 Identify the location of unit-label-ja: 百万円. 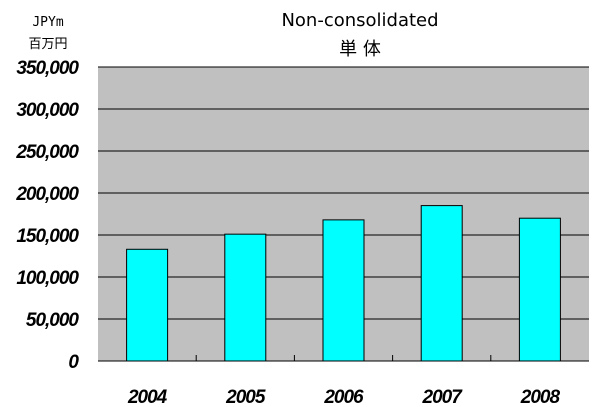
(47, 44).